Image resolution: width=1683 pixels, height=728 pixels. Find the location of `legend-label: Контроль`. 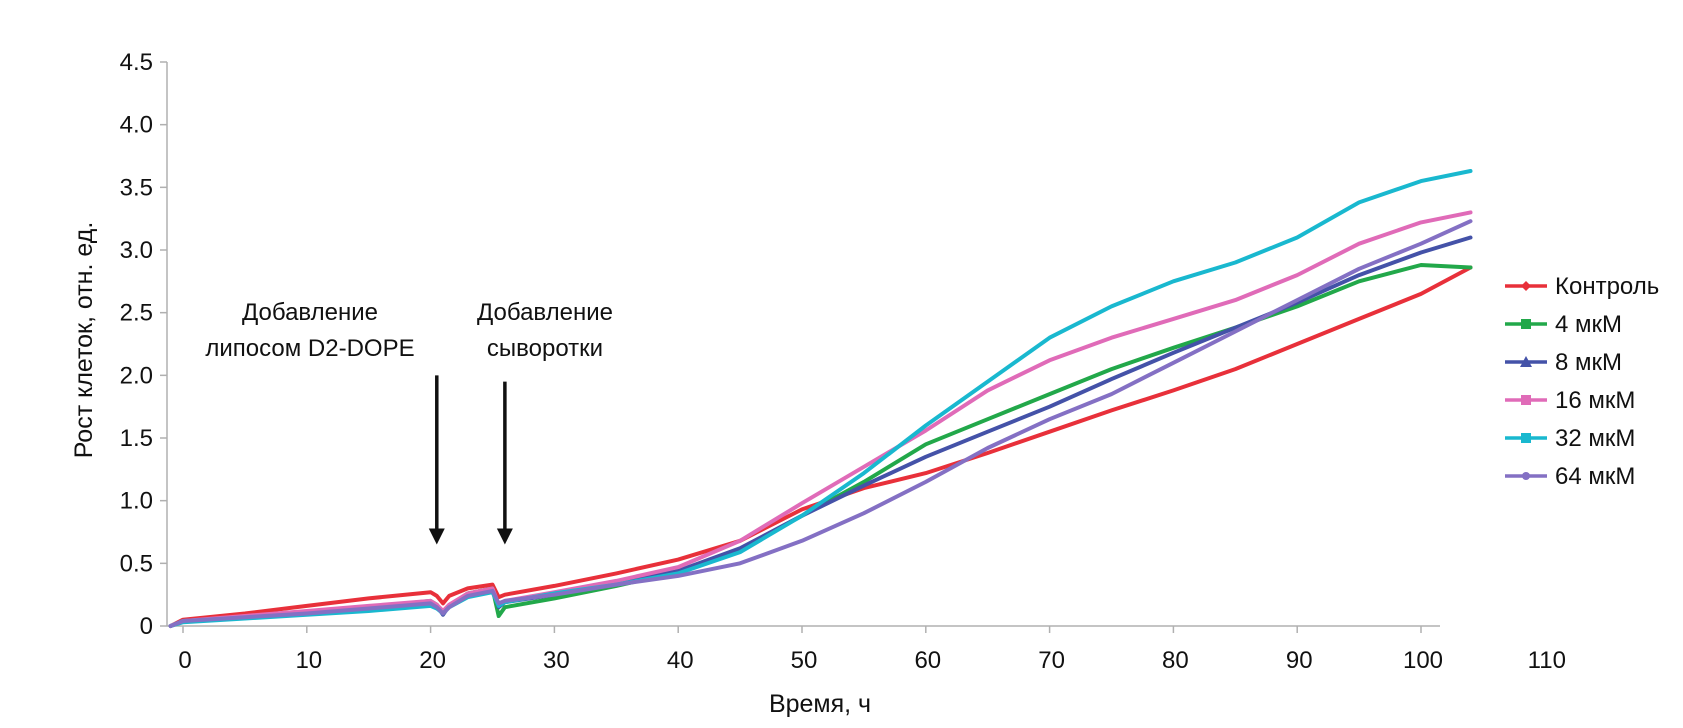

legend-label: Контроль is located at coordinates (1607, 286).